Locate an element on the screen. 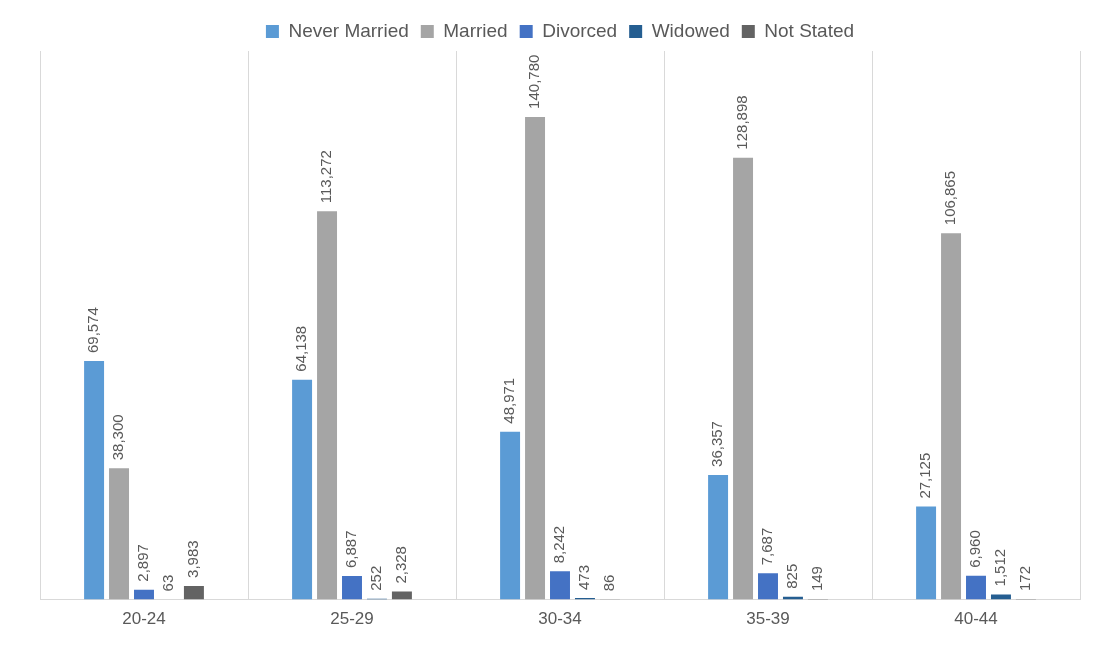 The width and height of the screenshot is (1105, 650). legend-label: Never Married is located at coordinates (348, 30).